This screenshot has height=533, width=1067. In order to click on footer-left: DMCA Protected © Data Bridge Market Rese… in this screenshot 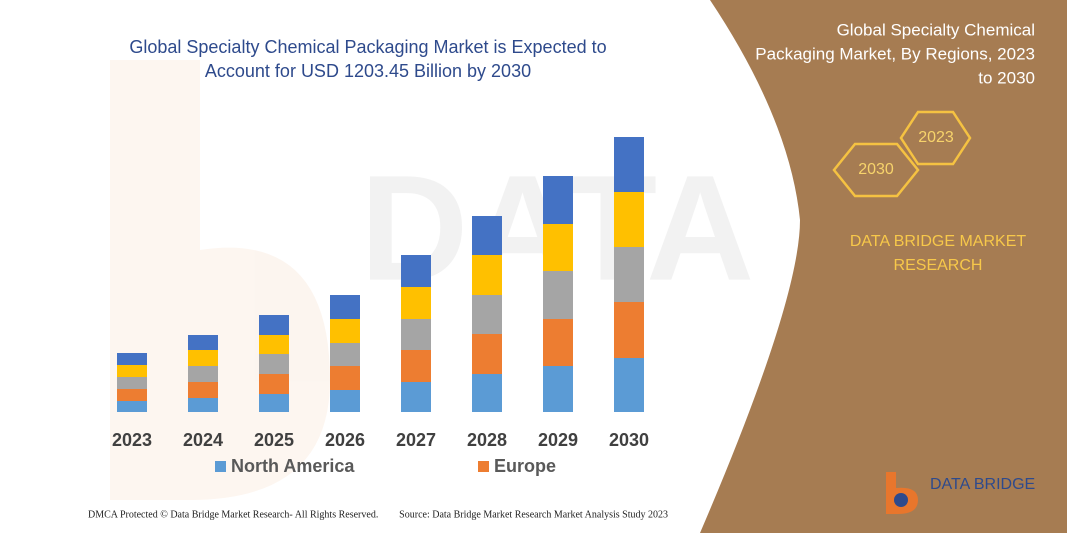, I will do `click(233, 514)`.